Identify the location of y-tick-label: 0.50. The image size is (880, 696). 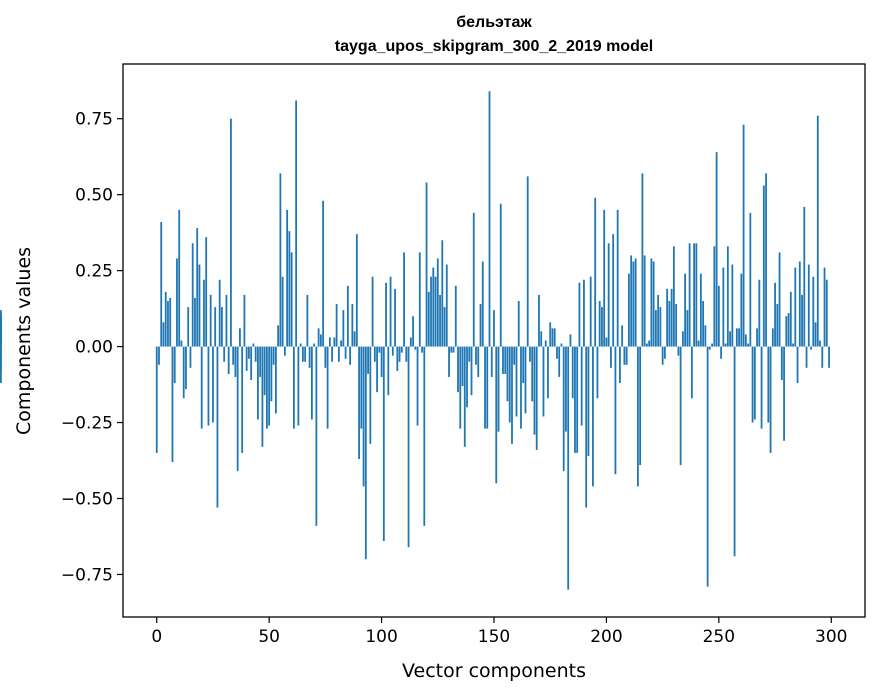
(94, 196).